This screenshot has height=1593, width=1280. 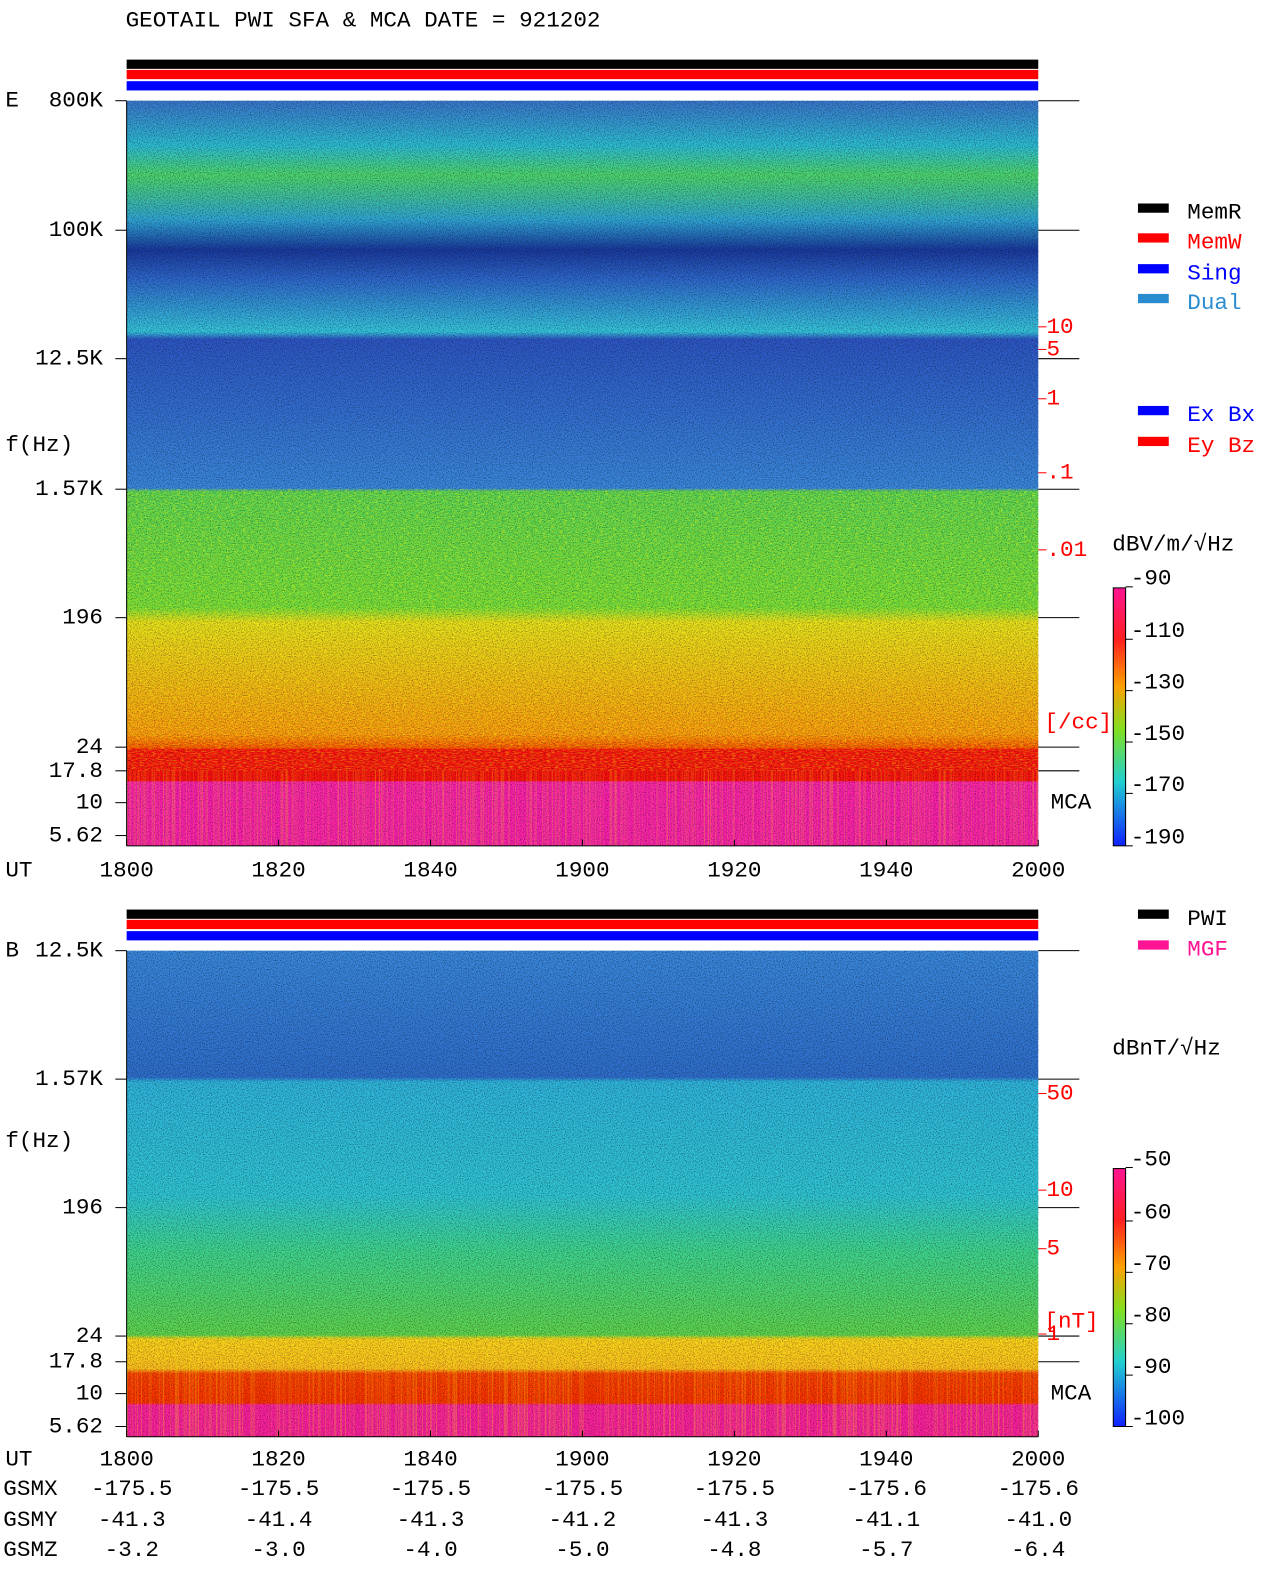 I want to click on density-unit: [nT], so click(x=1071, y=1322).